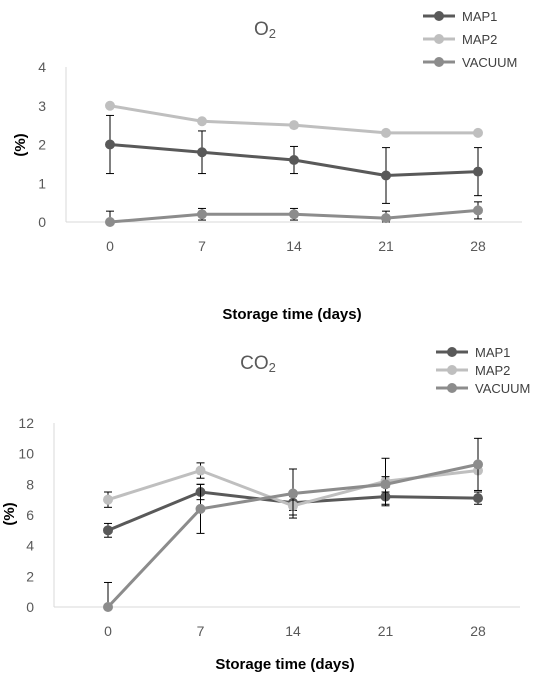 This screenshot has height=683, width=550. What do you see at coordinates (42, 106) in the screenshot?
I see `y-tick-label: 3` at bounding box center [42, 106].